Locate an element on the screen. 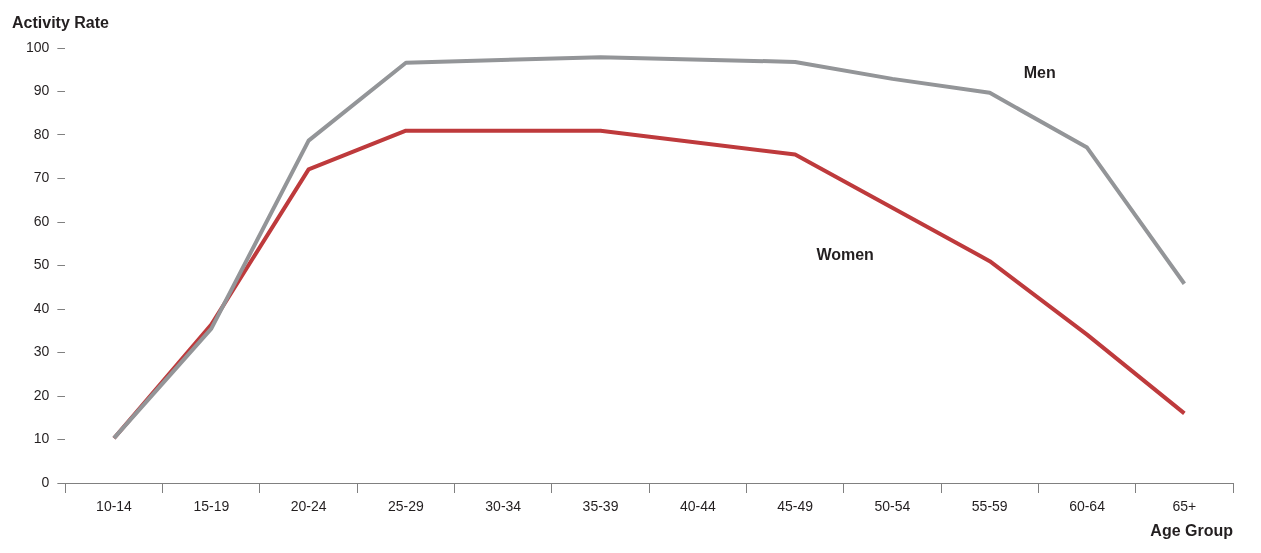 The width and height of the screenshot is (1261, 553). x-tick-label: 15-19 is located at coordinates (211, 506).